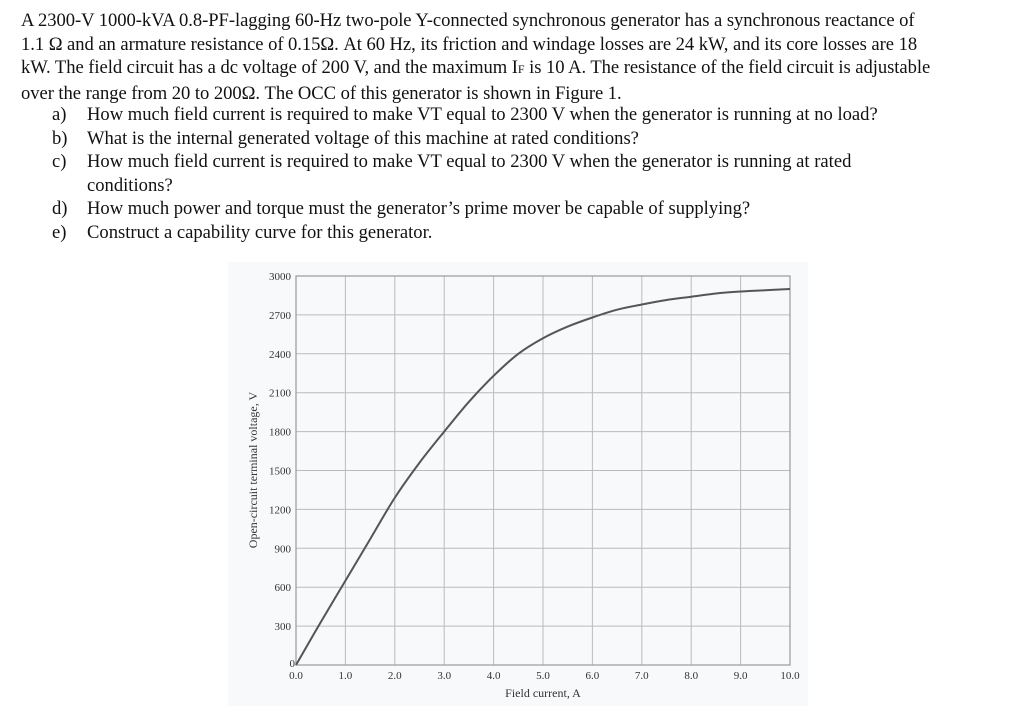 This screenshot has height=711, width=1024. I want to click on x-tick-label: 8.0, so click(691, 676).